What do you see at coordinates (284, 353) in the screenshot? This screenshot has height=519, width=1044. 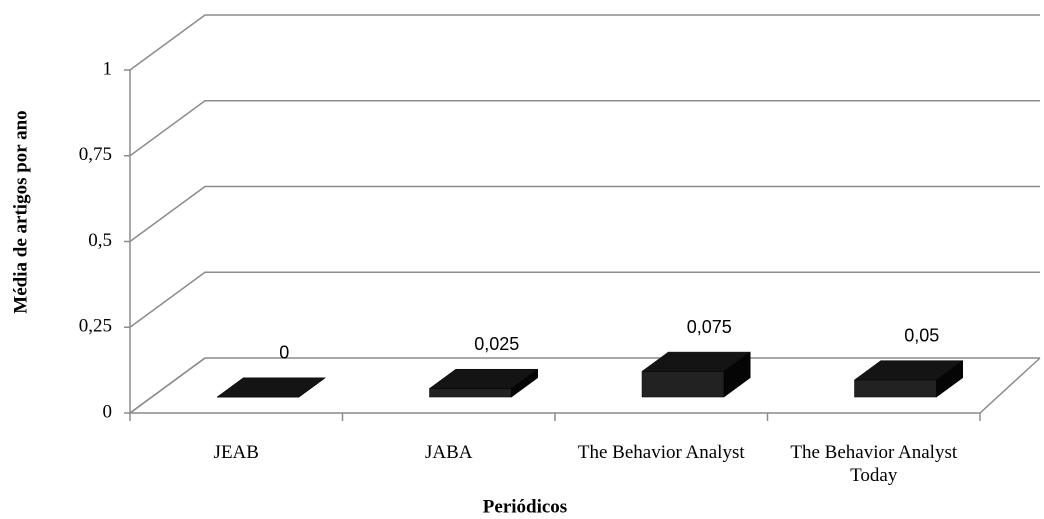 I see `value-label: 0` at bounding box center [284, 353].